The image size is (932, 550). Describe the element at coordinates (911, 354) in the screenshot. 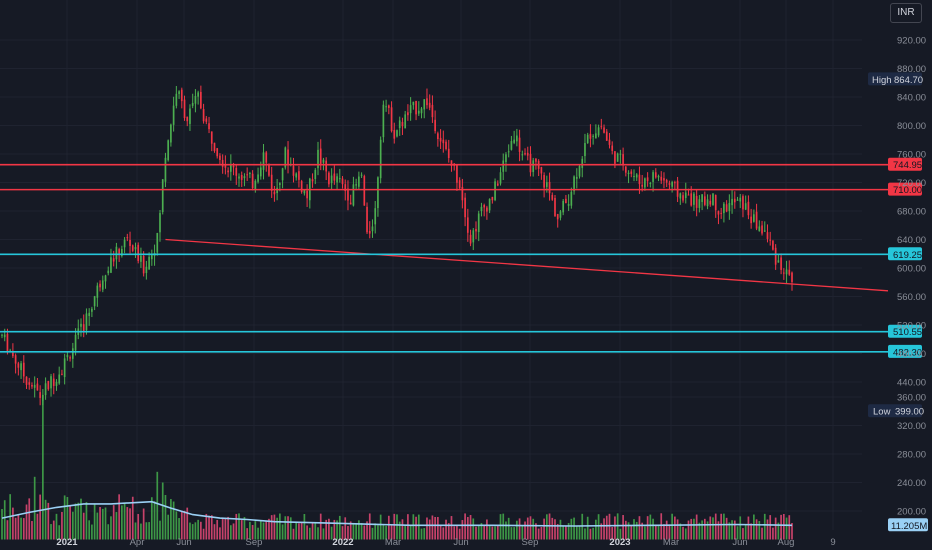

I see `price-tick-label: 480.00` at that location.